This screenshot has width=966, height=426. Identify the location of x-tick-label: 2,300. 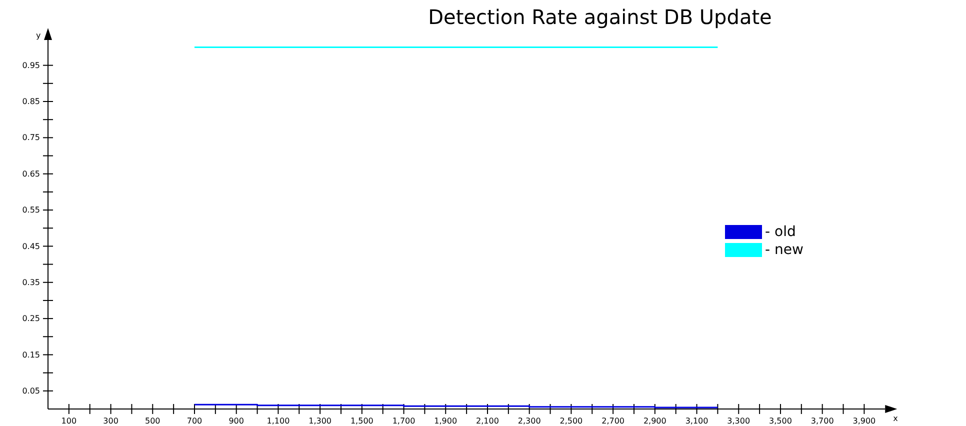
(529, 421).